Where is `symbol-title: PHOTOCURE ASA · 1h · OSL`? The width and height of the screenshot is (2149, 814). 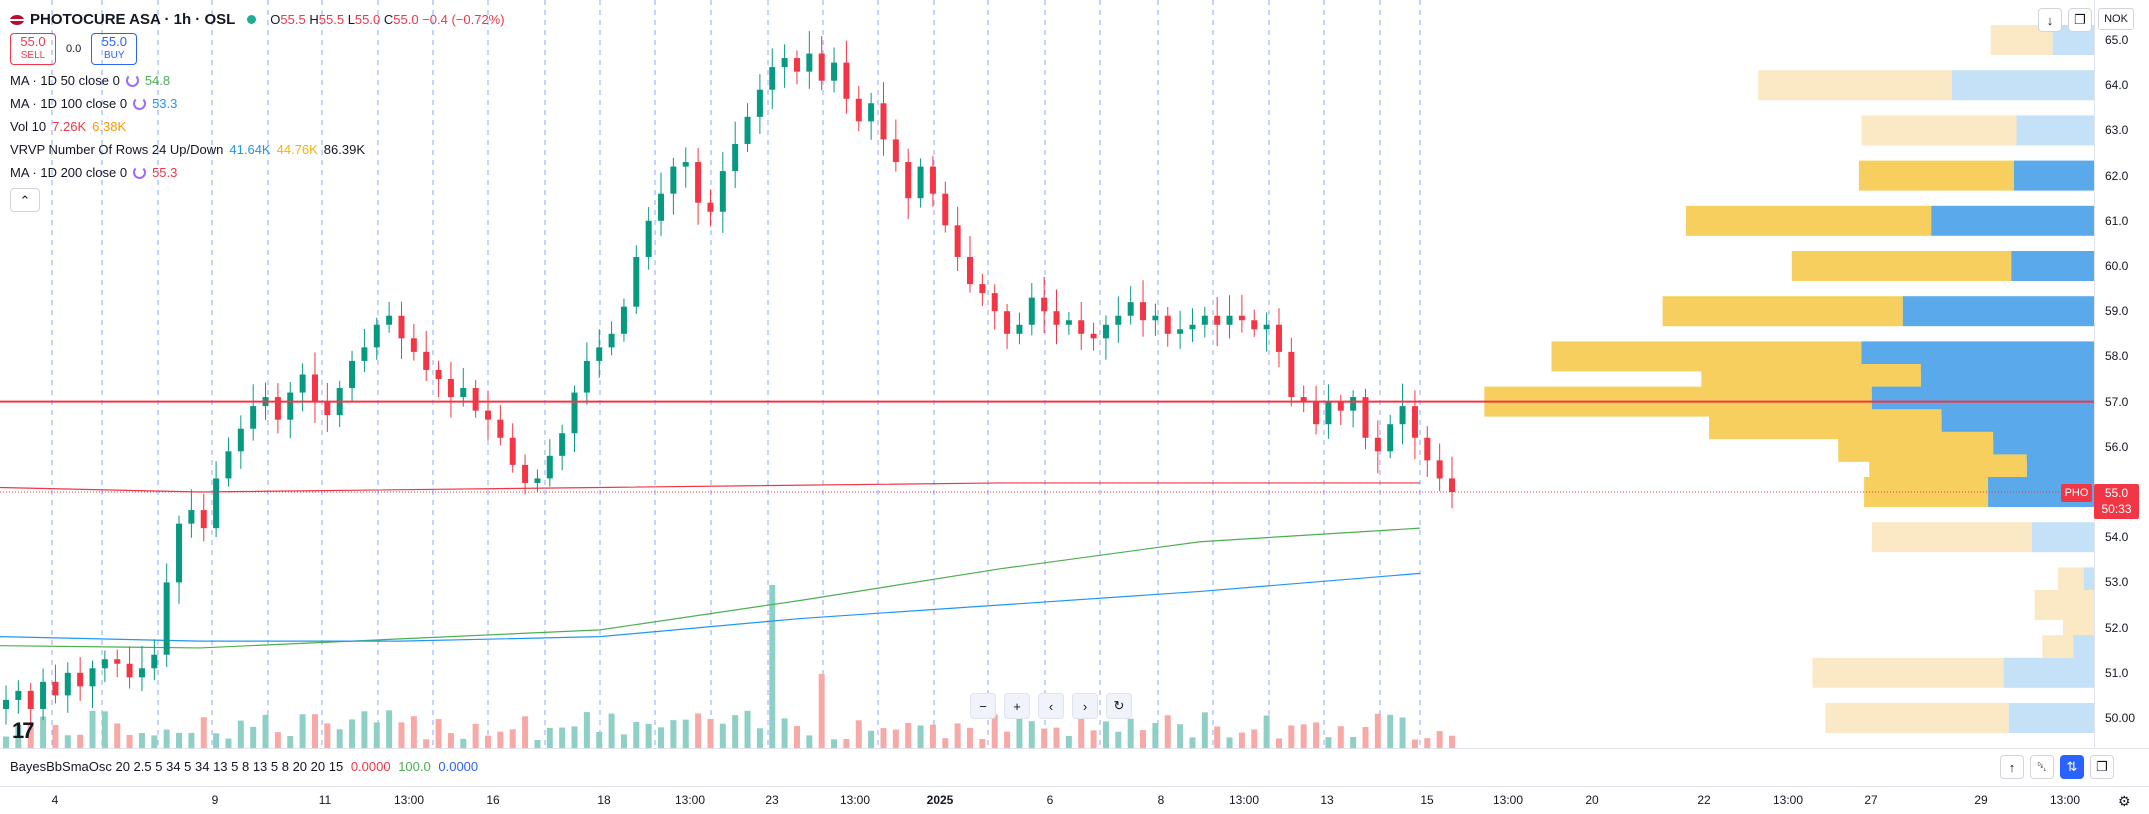 symbol-title: PHOTOCURE ASA · 1h · OSL is located at coordinates (133, 19).